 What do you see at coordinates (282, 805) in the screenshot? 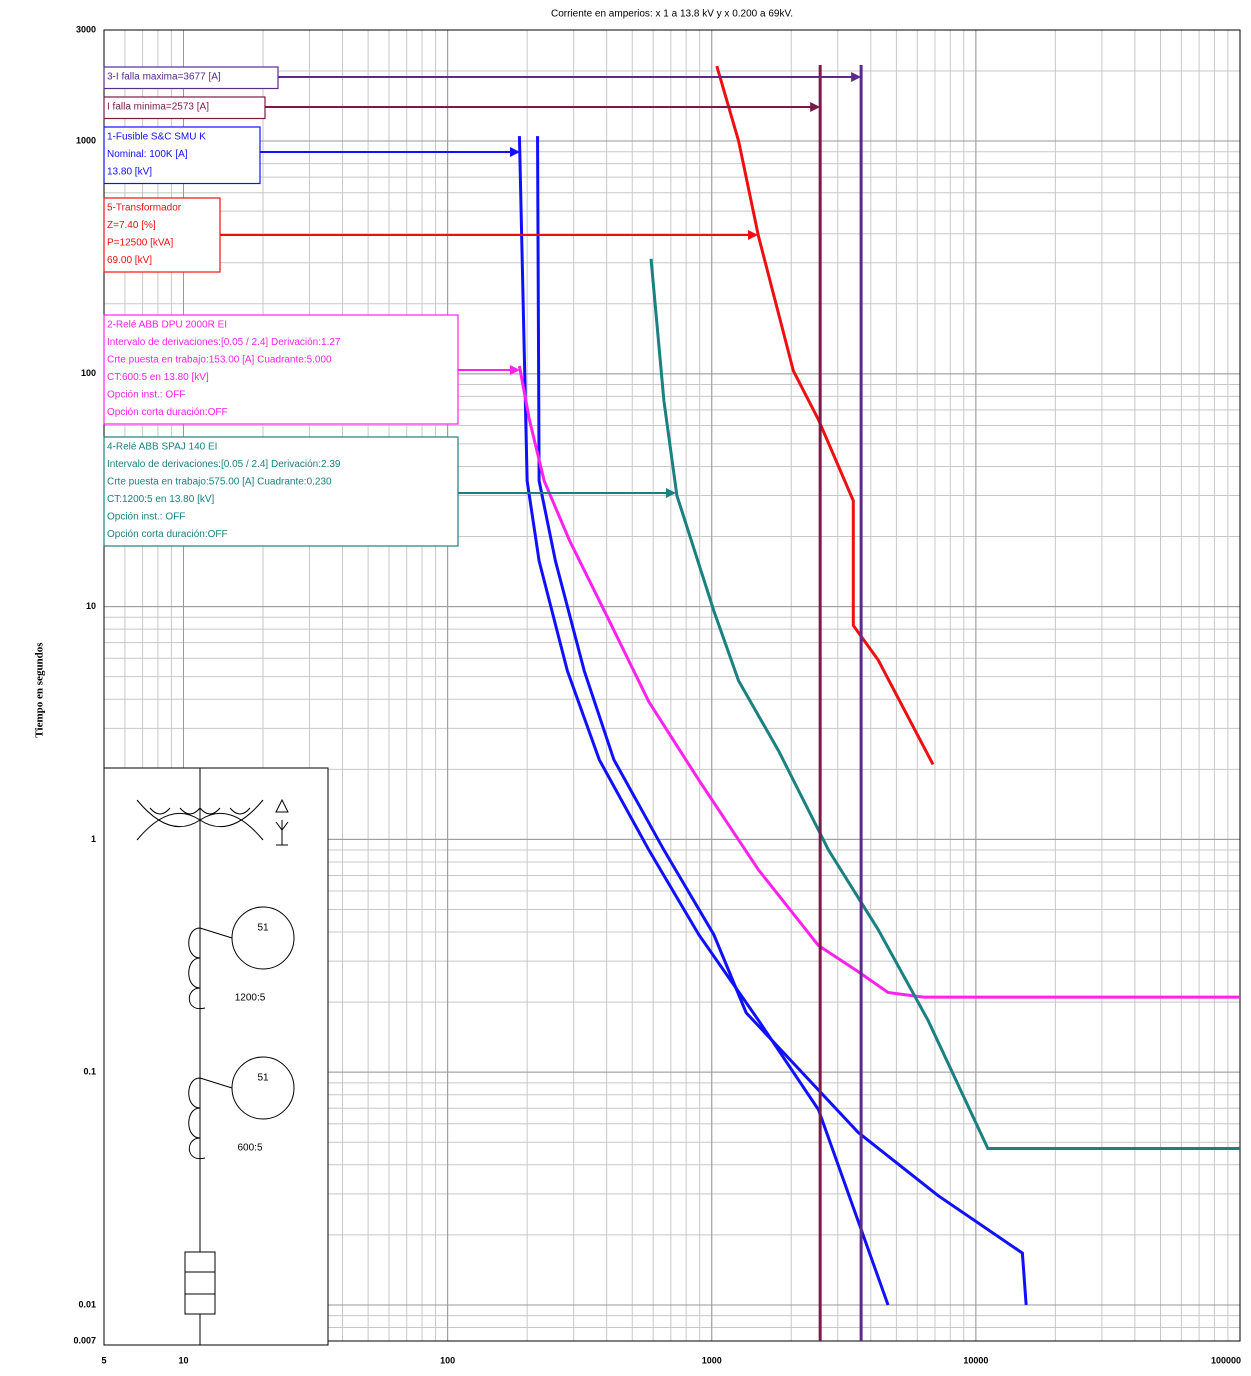
I see `delta-symbol` at bounding box center [282, 805].